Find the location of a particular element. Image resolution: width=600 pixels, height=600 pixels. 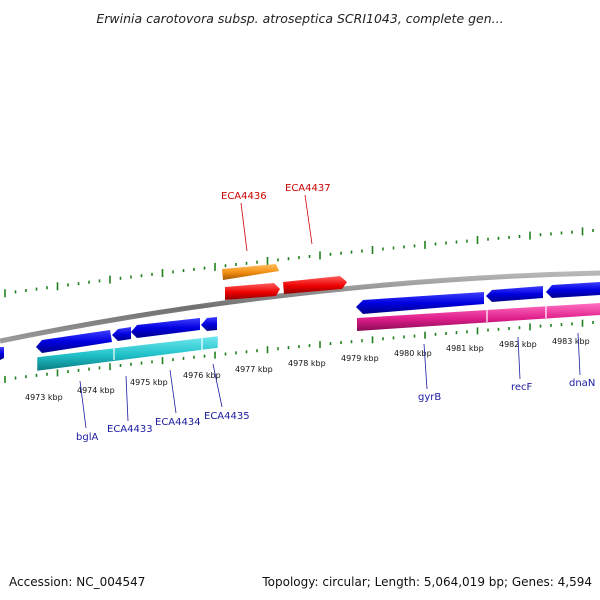

gene-ECA4437 is located at coordinates (315, 285).